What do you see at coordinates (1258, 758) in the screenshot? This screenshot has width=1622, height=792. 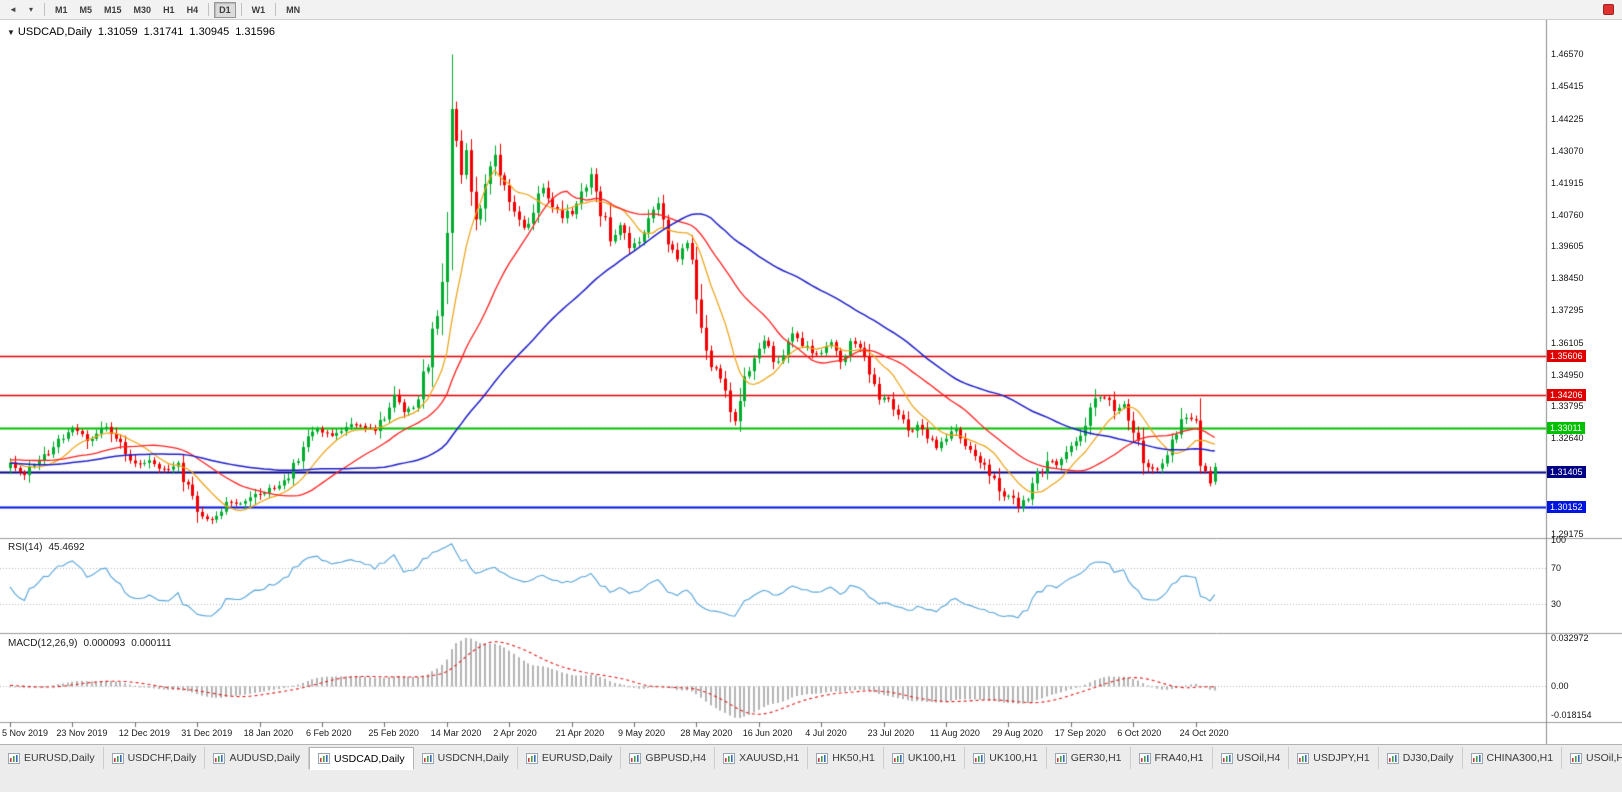 I see `chart-tab-label: USOil,H4` at bounding box center [1258, 758].